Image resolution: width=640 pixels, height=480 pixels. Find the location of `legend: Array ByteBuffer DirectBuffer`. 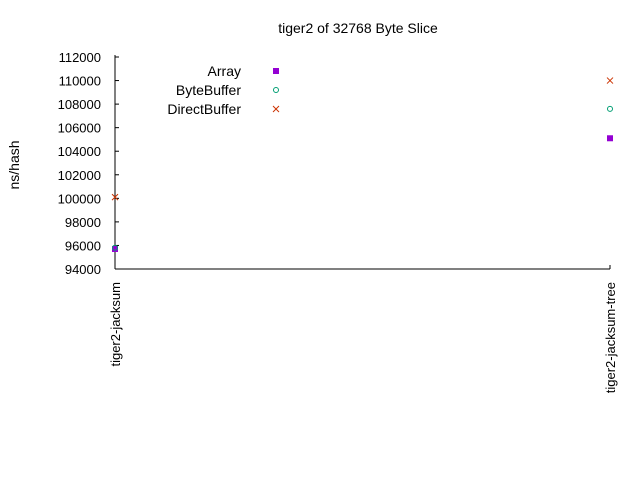

legend: Array ByteBuffer DirectBuffer is located at coordinates (223, 90).